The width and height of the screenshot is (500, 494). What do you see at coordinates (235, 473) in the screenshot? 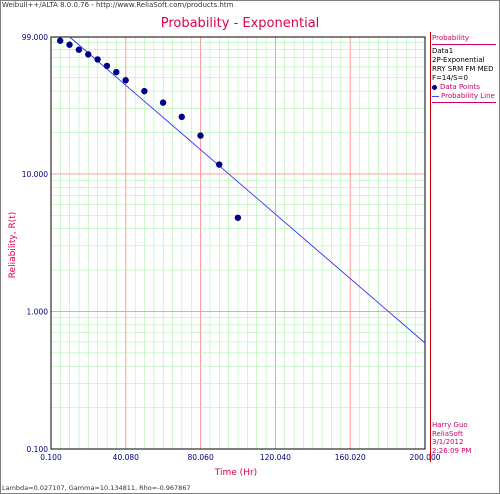
I see `x-axis-label: Time (Hr)` at bounding box center [235, 473].